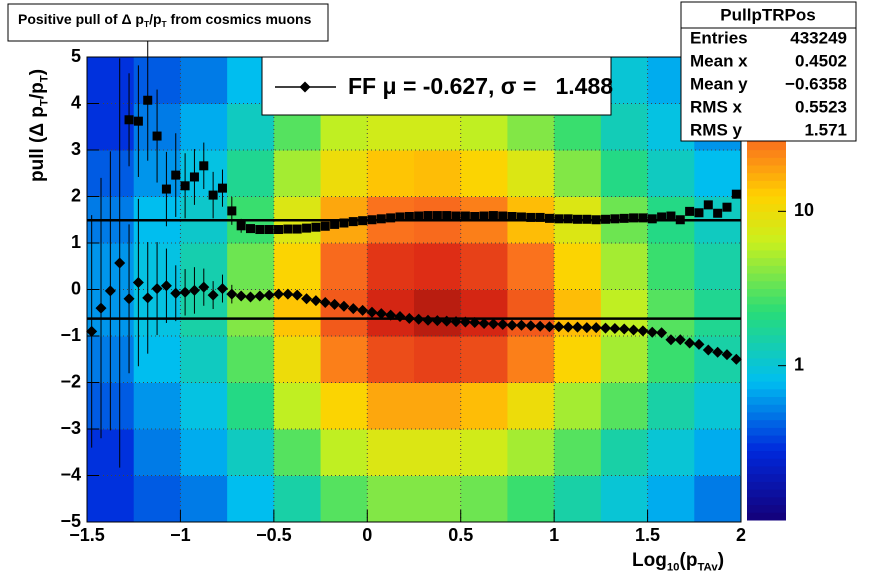 The height and width of the screenshot is (579, 874). Describe the element at coordinates (274, 535) in the screenshot. I see `x-tick-label: −0.5` at that location.